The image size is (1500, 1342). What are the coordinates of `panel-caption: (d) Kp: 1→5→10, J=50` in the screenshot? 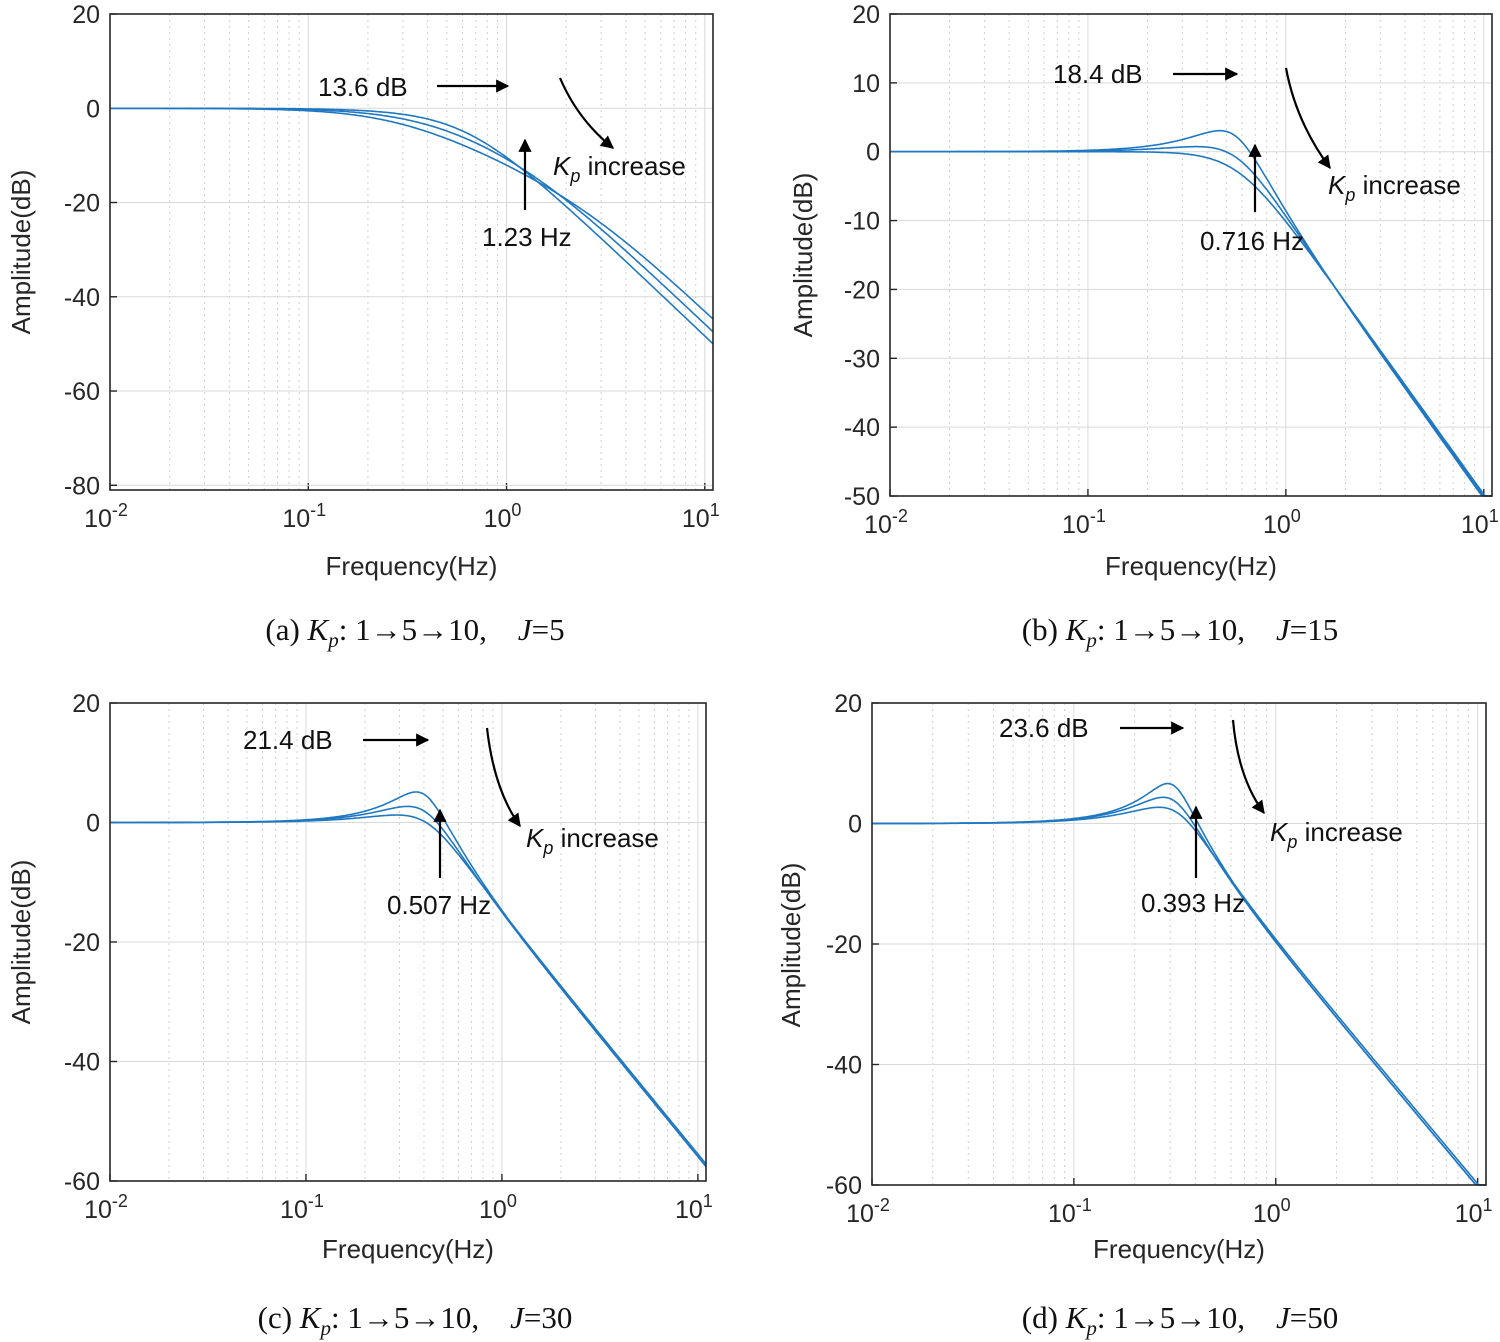 It's located at (1180, 1320).